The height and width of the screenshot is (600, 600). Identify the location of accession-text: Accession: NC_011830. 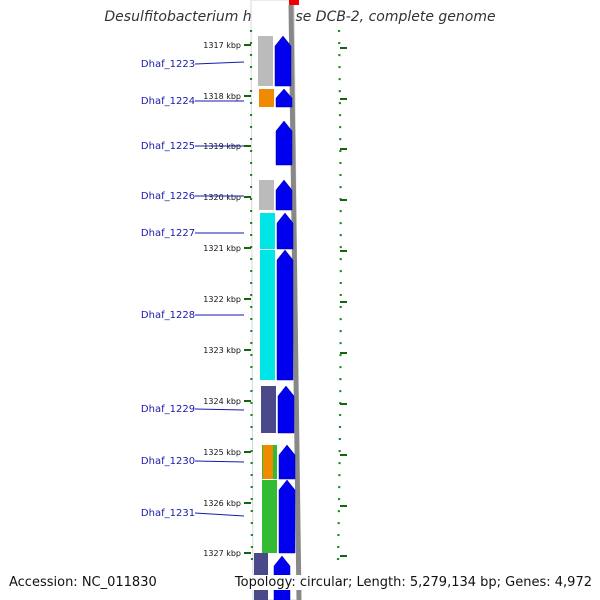
(83, 582).